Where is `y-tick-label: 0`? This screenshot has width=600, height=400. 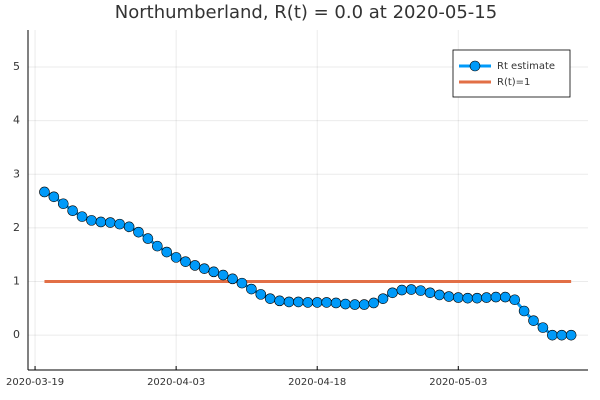 y-tick-label: 0 is located at coordinates (16, 334).